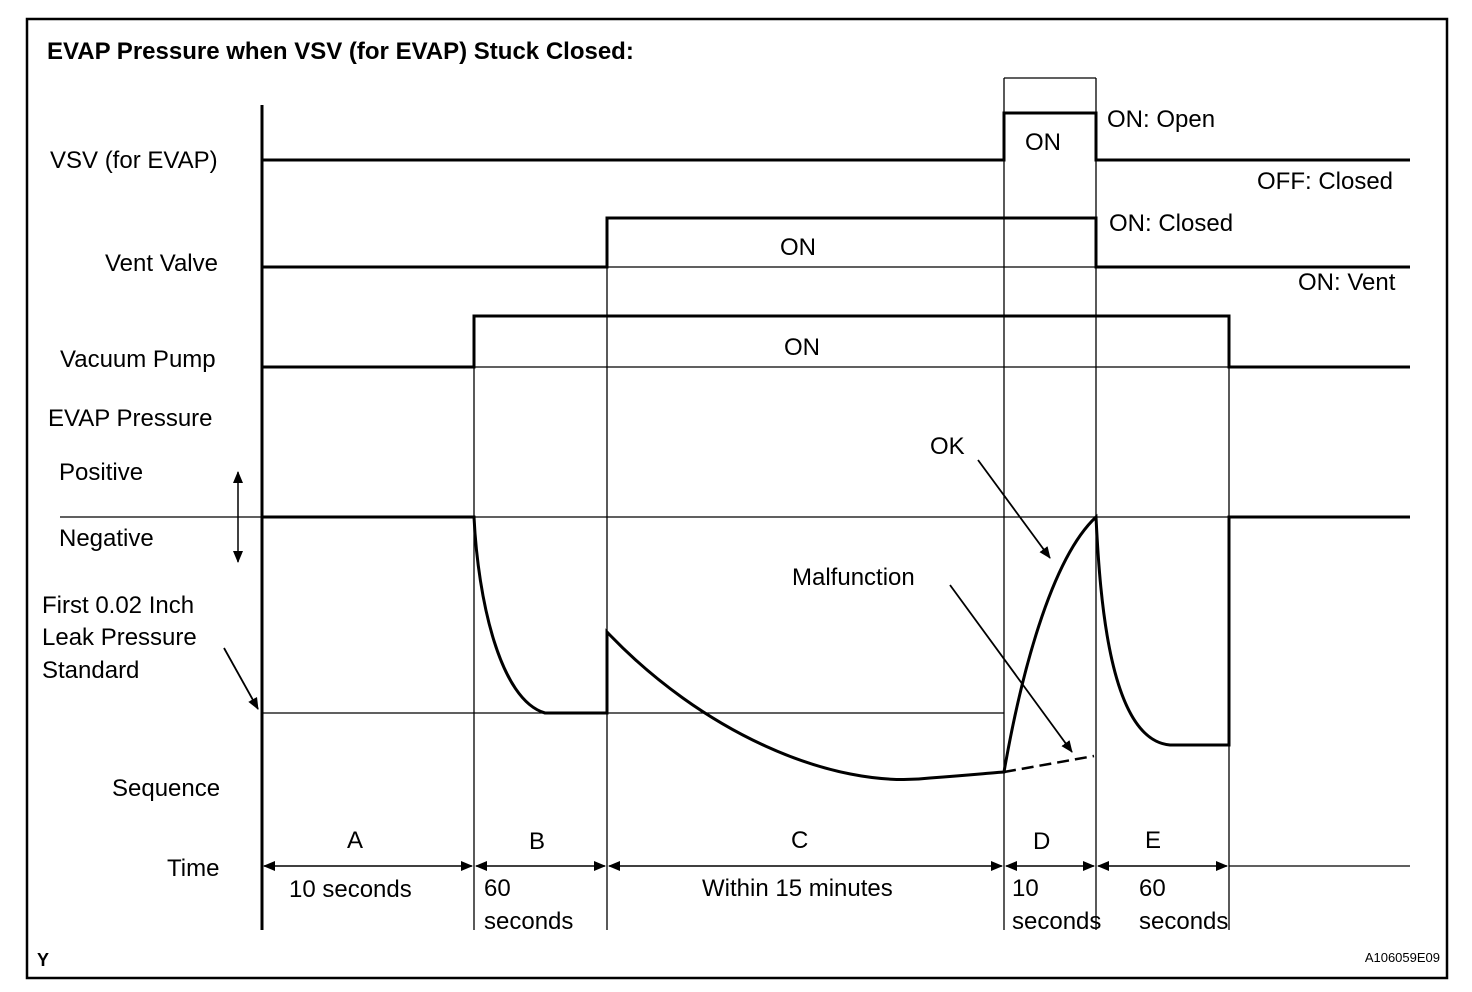 The height and width of the screenshot is (992, 1472). What do you see at coordinates (90, 670) in the screenshot?
I see `label-leak-standard-3: Standard` at bounding box center [90, 670].